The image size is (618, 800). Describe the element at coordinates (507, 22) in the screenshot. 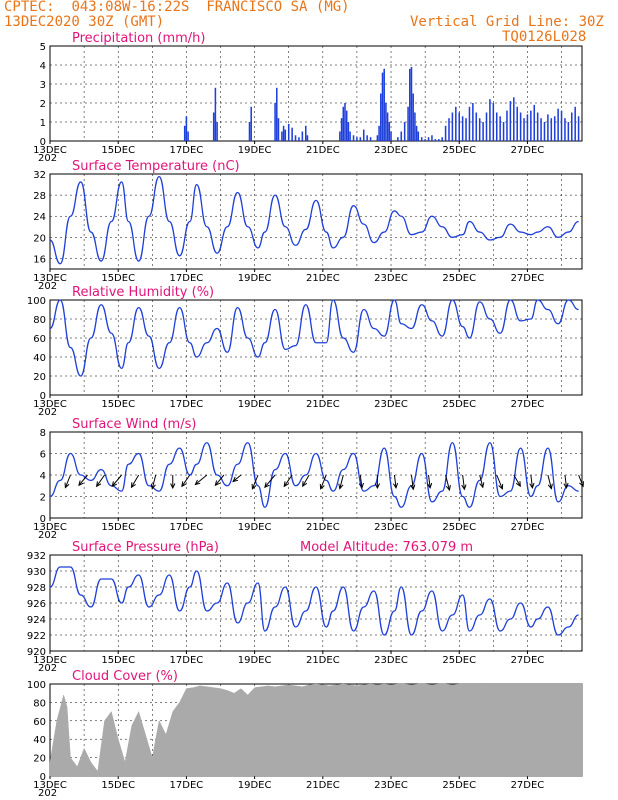

I see `header-grid-note: Vertical Grid Line: 30Z` at that location.